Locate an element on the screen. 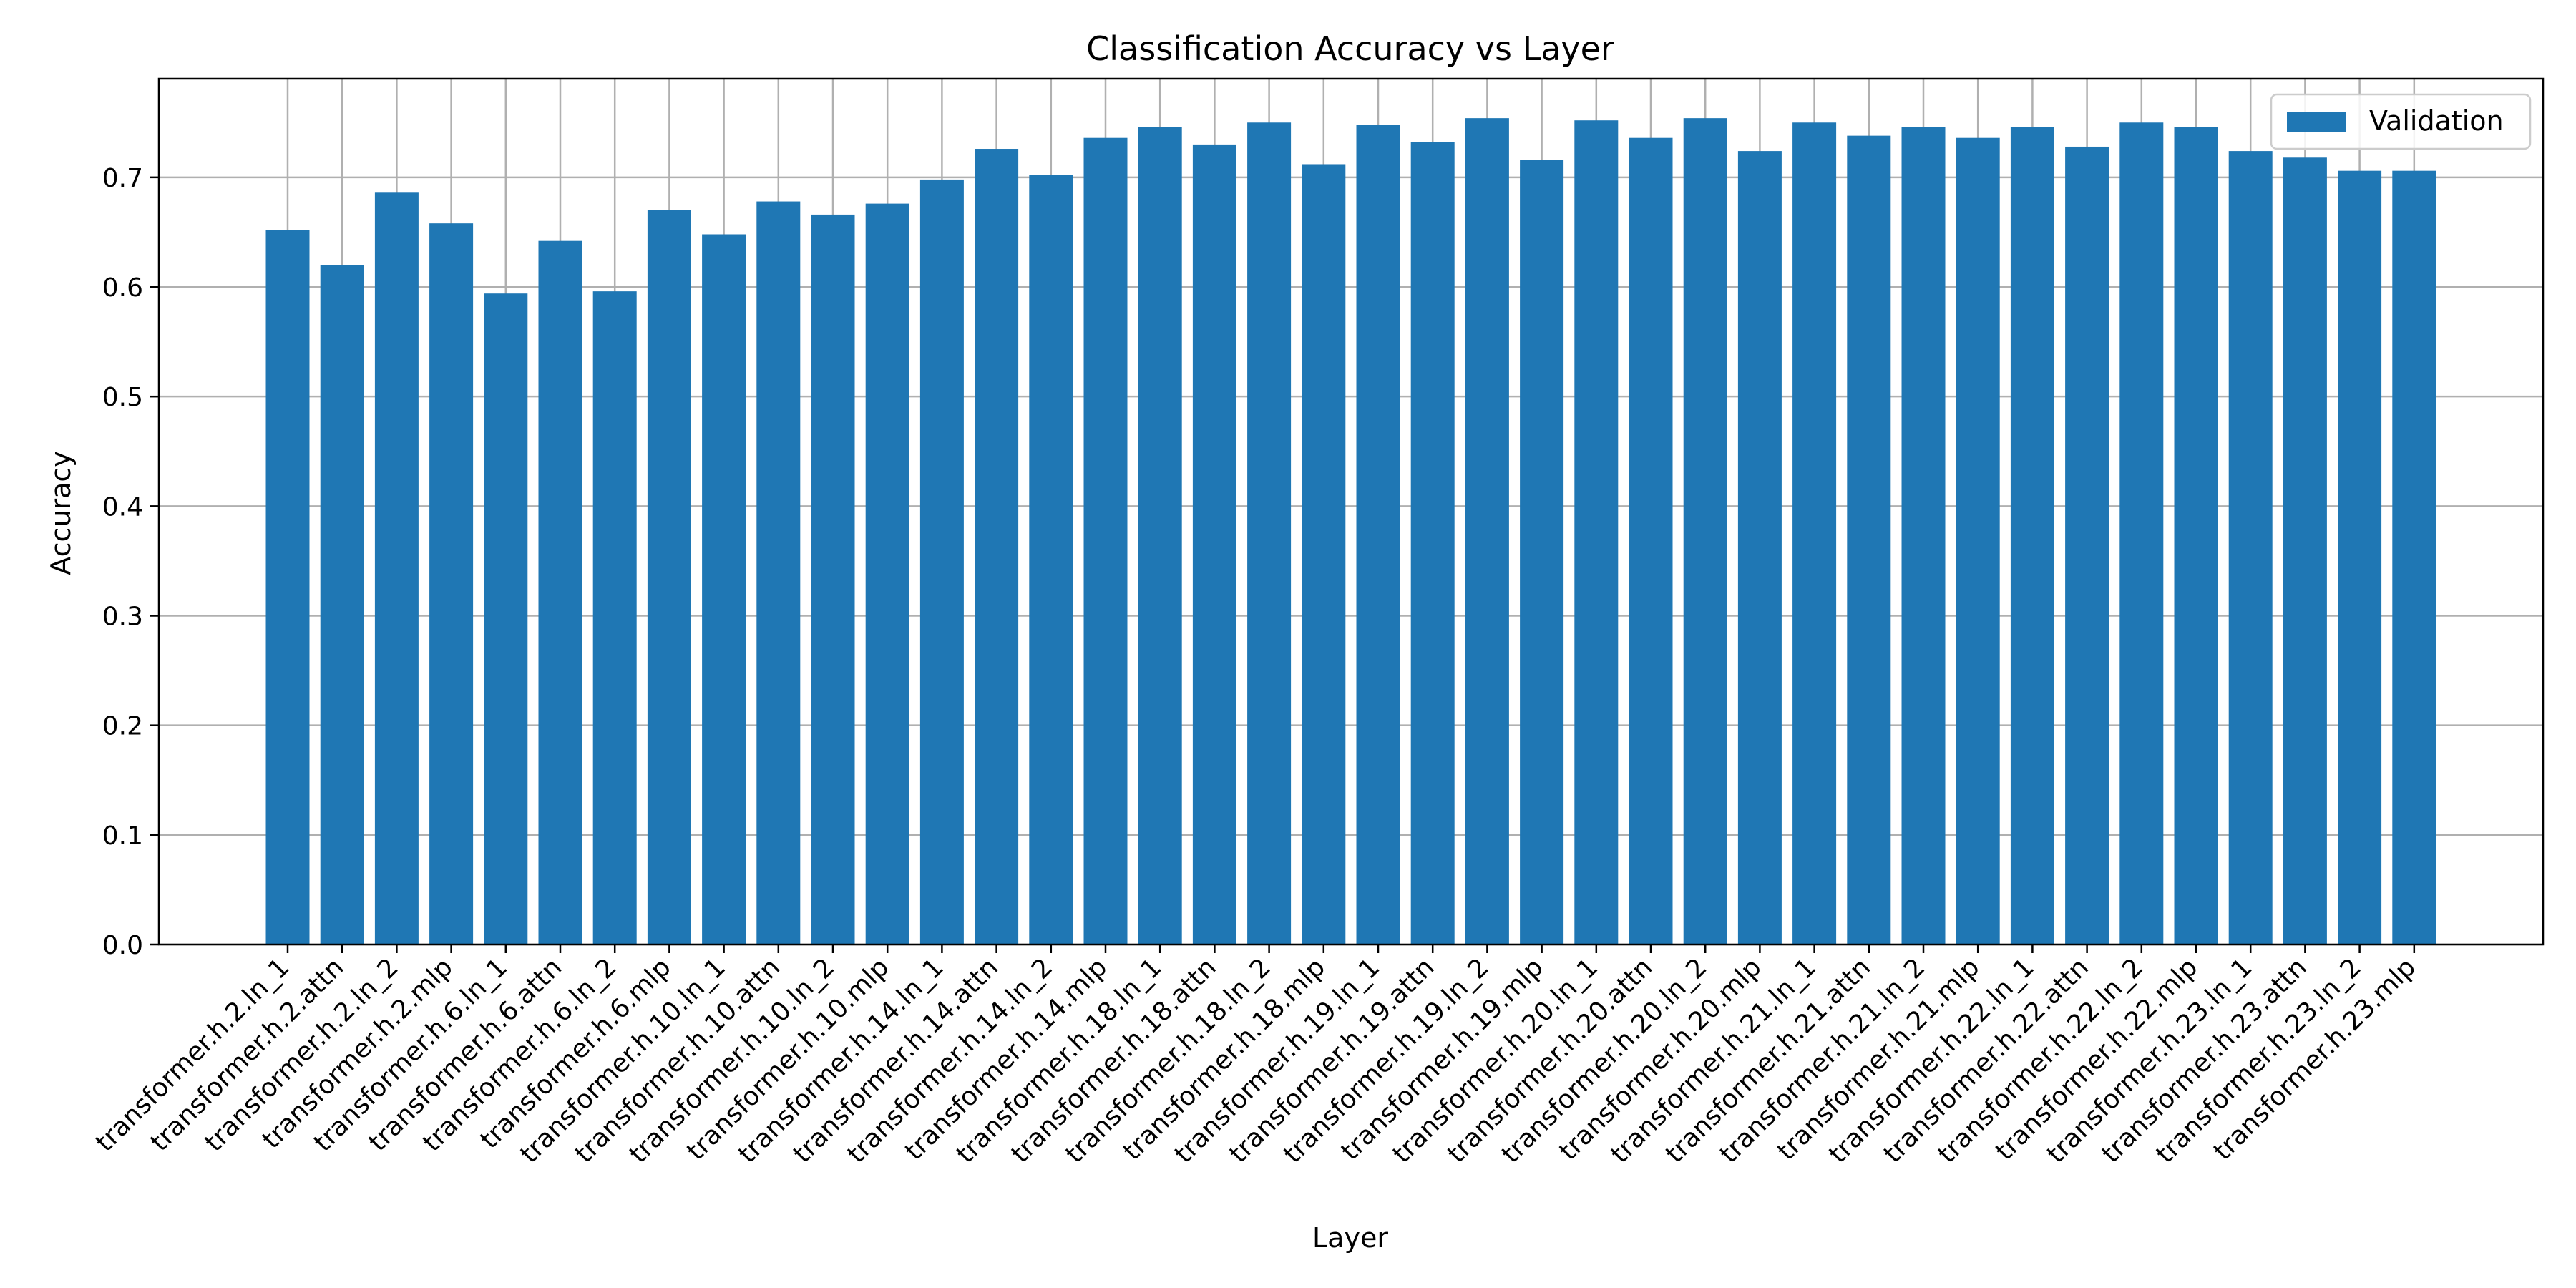  y-tick-label: 0.5 is located at coordinates (122, 397).